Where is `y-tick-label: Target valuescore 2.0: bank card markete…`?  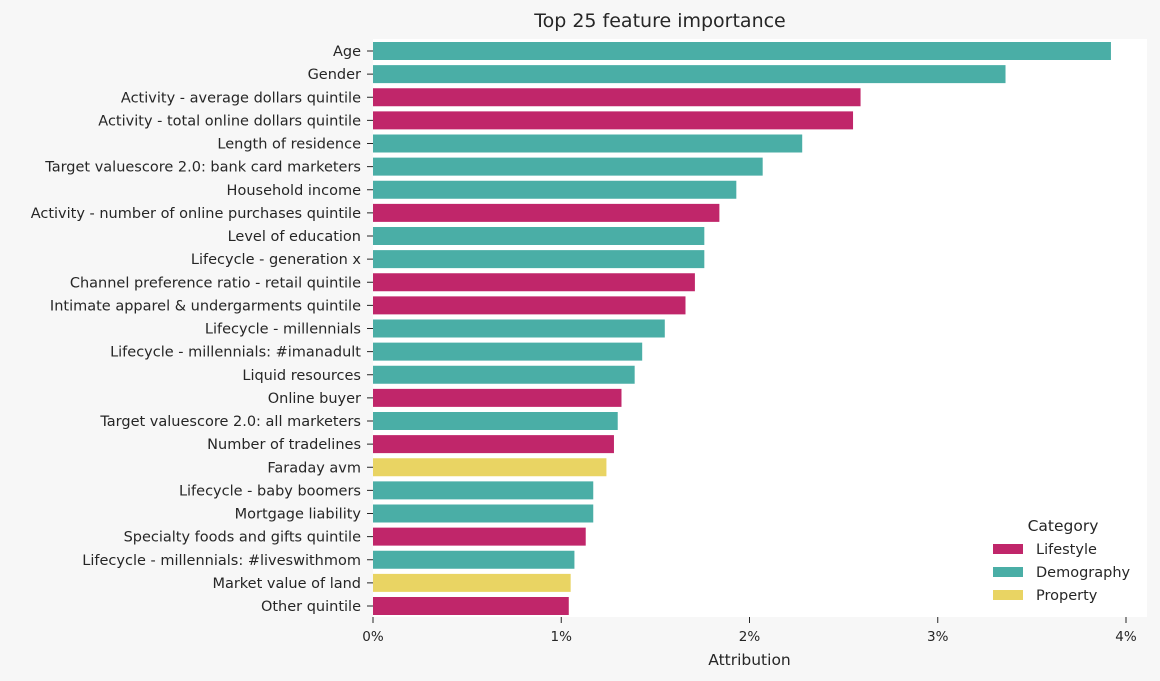 y-tick-label: Target valuescore 2.0: bank card markete… is located at coordinates (202, 168).